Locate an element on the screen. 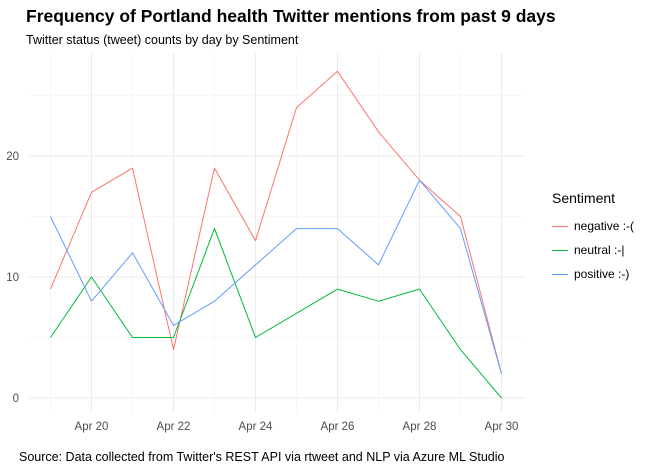 The height and width of the screenshot is (470, 650). y-tick-label: 0 is located at coordinates (16, 399).